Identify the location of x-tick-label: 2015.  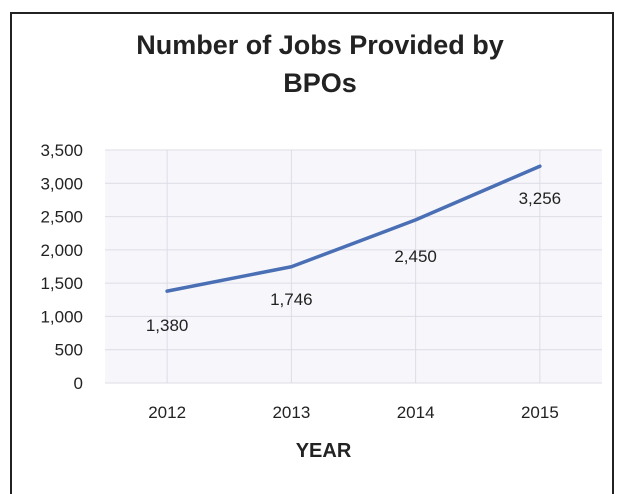
(540, 412).